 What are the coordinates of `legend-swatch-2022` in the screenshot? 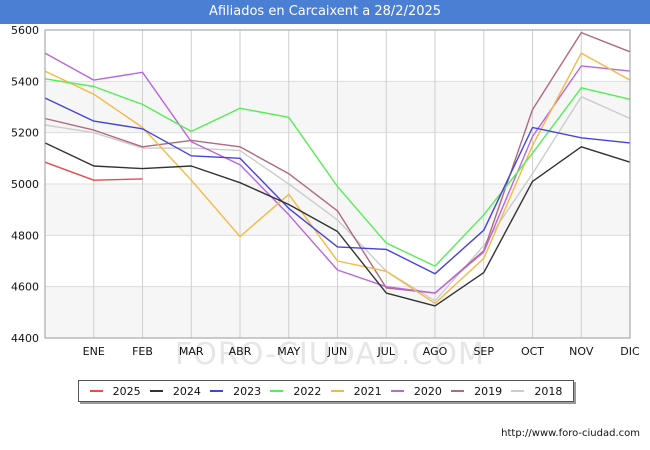 It's located at (277, 391).